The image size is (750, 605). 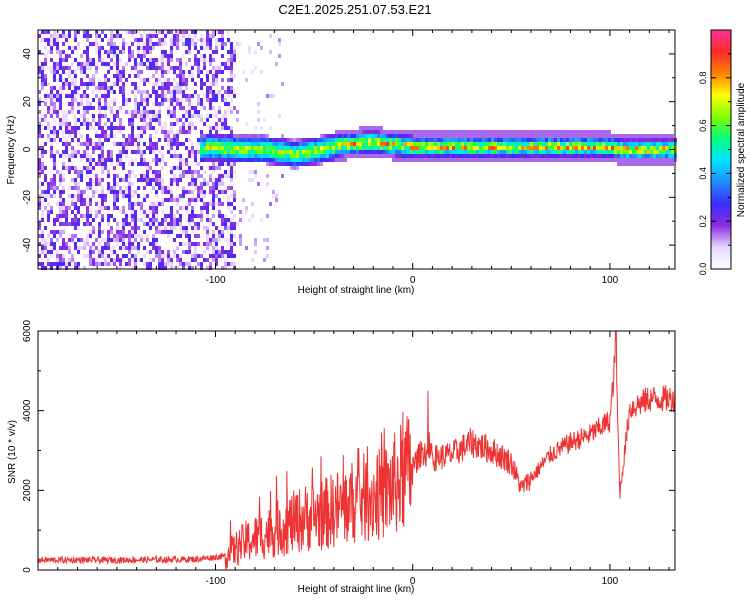 I want to click on snr-x-tick-label: 0, so click(x=413, y=581).